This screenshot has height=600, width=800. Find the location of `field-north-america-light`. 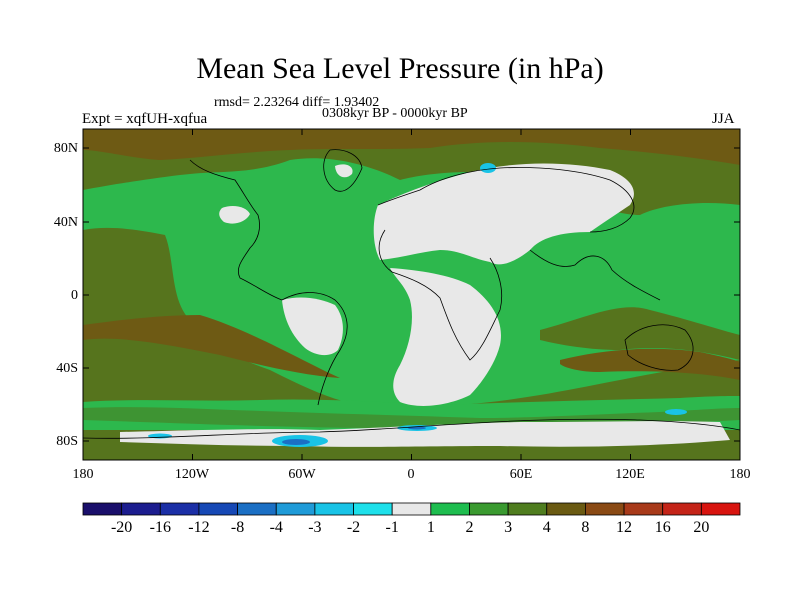

field-north-america-light is located at coordinates (234, 215).